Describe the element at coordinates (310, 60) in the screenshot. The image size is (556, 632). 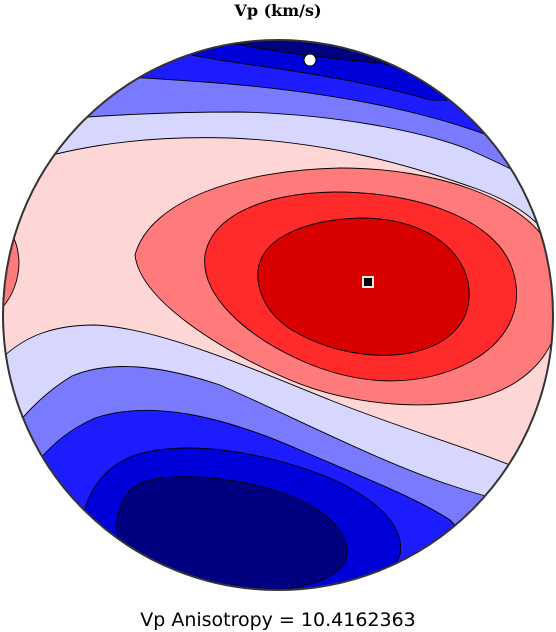
I see `min-marker-circle` at that location.